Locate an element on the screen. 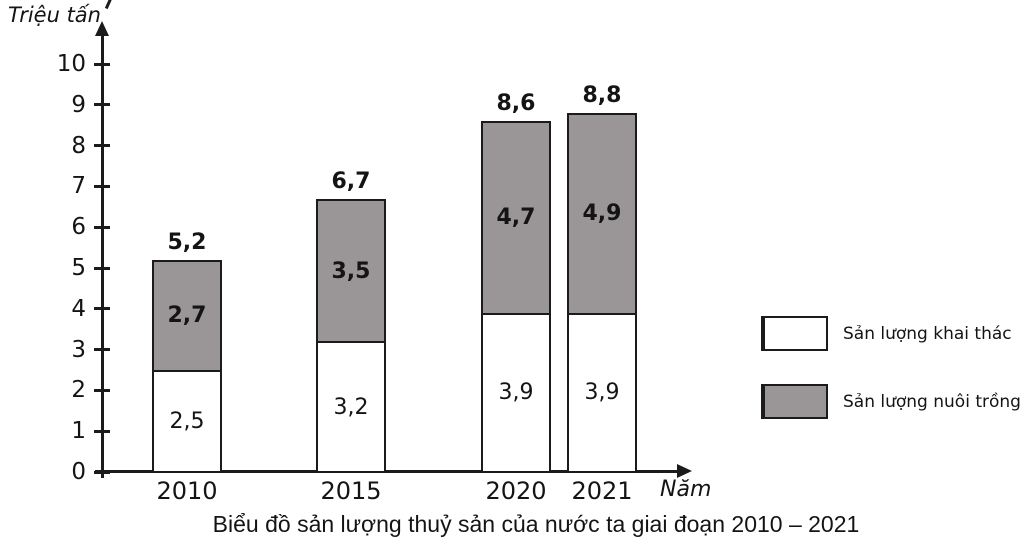  bar-value-label: 4,7 is located at coordinates (516, 218).